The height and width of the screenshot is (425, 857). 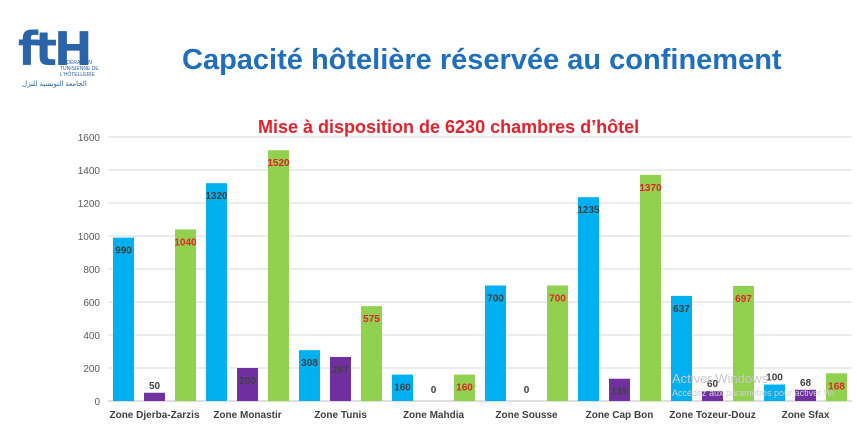 What do you see at coordinates (123, 251) in the screenshot?
I see `data-label: 990` at bounding box center [123, 251].